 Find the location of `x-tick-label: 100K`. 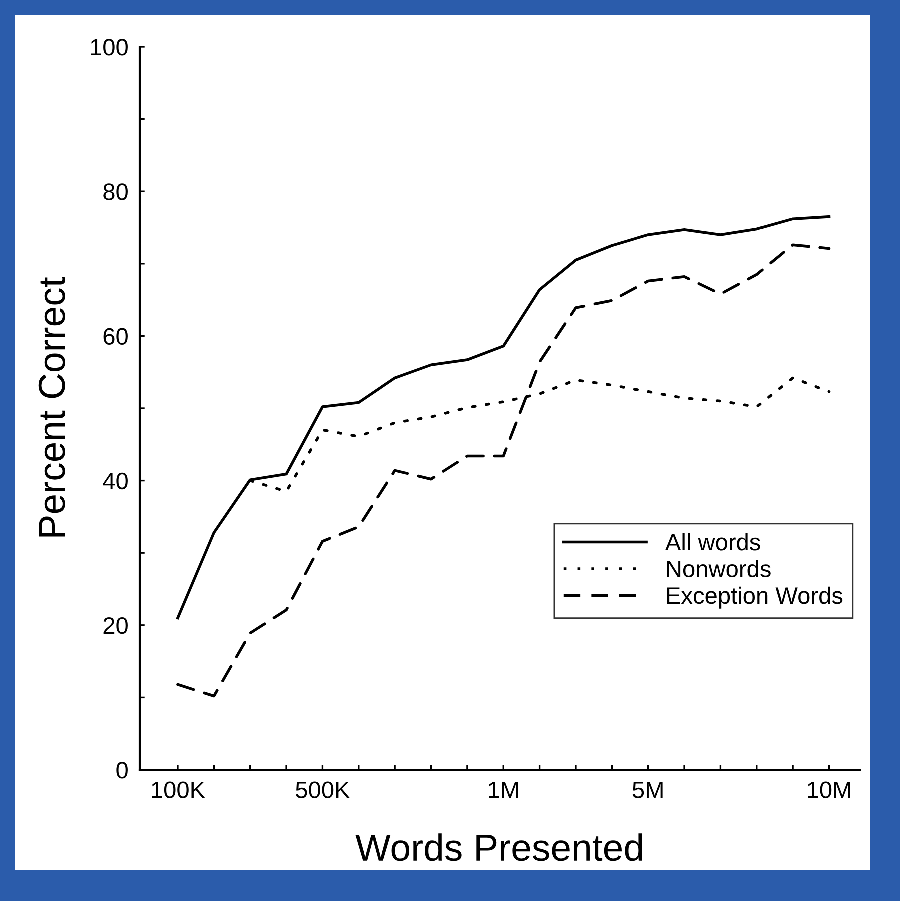

x-tick-label: 100K is located at coordinates (179, 790).